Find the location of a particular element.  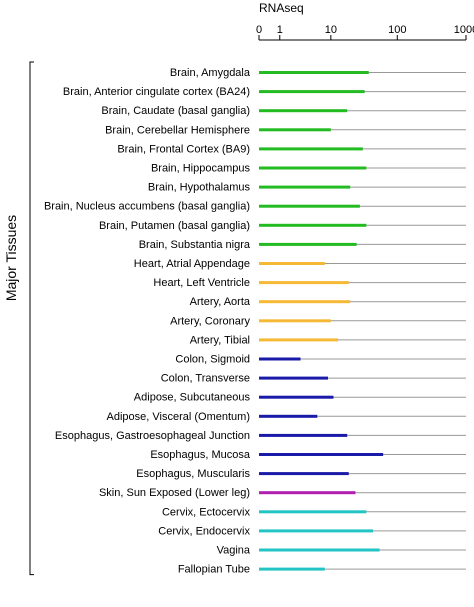

tissue-row: Vagina is located at coordinates (341, 551).